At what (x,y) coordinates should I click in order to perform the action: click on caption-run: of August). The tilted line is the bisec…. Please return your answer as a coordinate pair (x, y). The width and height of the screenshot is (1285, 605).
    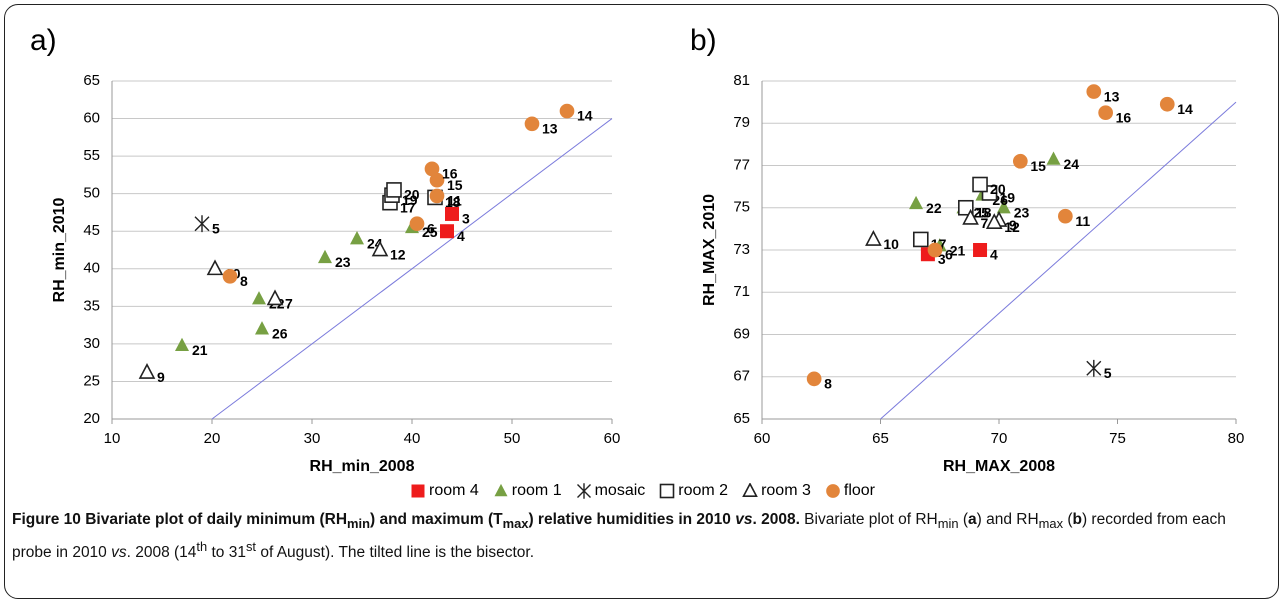
    Looking at the image, I should click on (395, 553).